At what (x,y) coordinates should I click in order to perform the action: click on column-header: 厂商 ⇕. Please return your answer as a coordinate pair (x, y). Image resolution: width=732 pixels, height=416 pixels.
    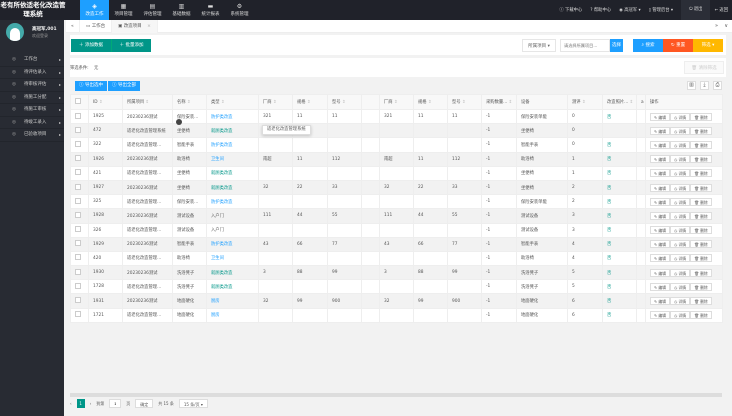
    Looking at the image, I should click on (275, 102).